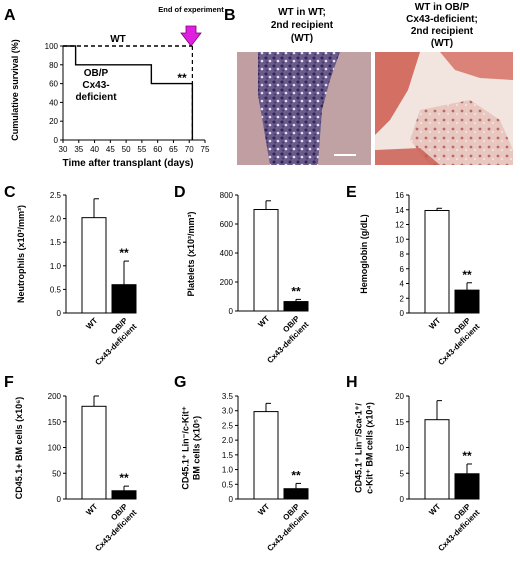 The height and width of the screenshot is (567, 520). Describe the element at coordinates (180, 382) in the screenshot. I see `panel-letter-g: G` at that location.